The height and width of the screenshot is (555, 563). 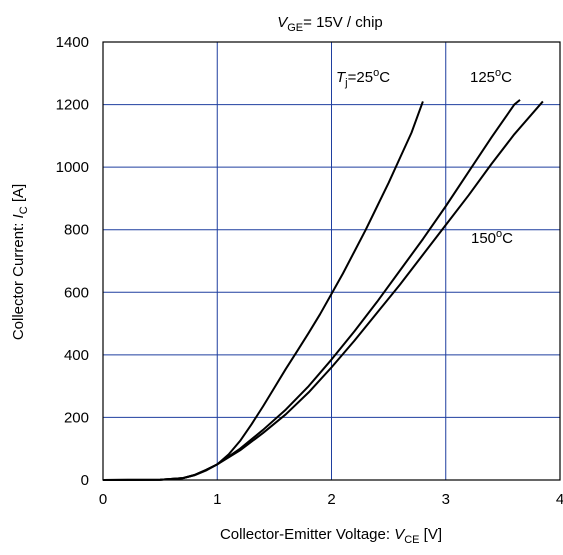 What do you see at coordinates (331, 536) in the screenshot?
I see `x-axis-label: Collector-Emitter Voltage: VCE [V]` at bounding box center [331, 536].